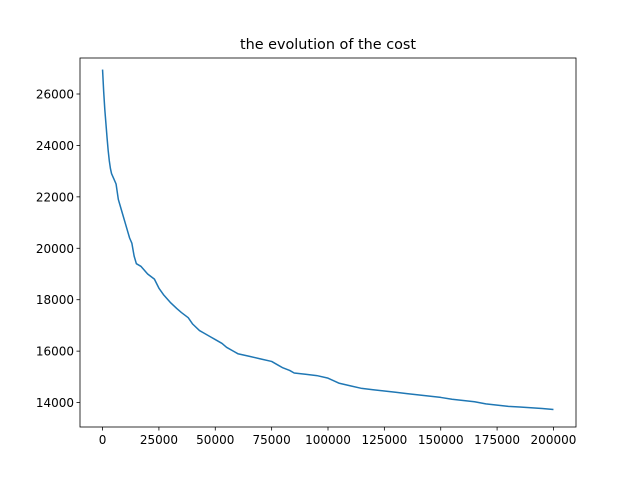 This screenshot has height=480, width=640. I want to click on x-tick-label: 100000, so click(328, 440).